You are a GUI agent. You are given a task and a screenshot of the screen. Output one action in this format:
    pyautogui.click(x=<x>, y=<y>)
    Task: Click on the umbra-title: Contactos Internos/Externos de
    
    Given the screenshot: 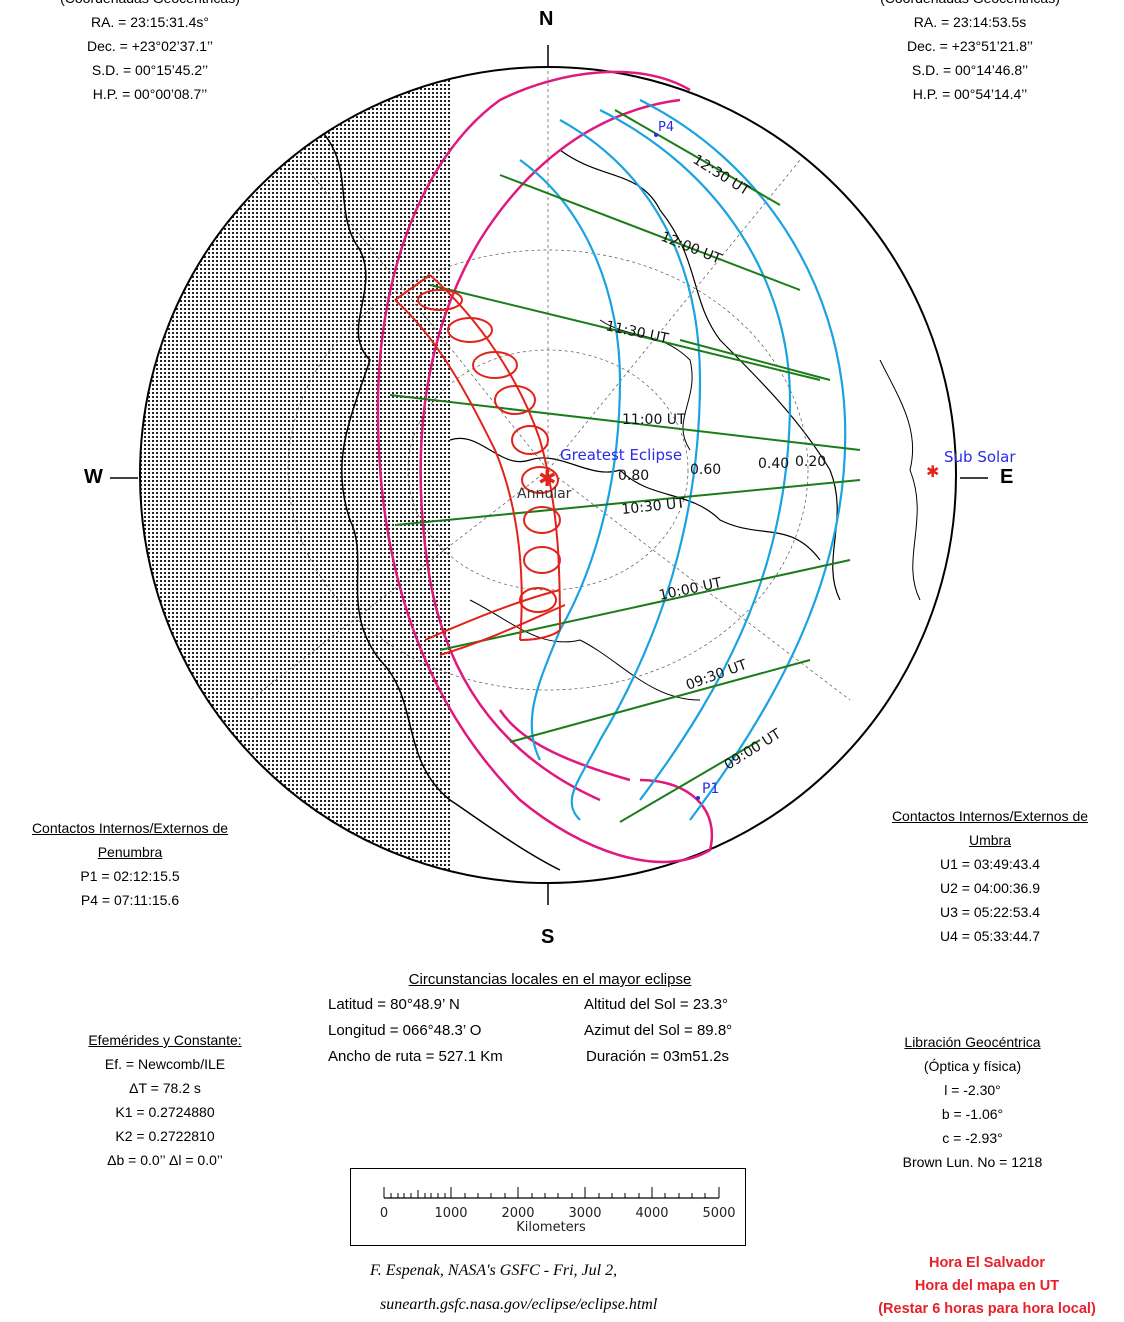 What is the action you would take?
    pyautogui.click(x=990, y=816)
    